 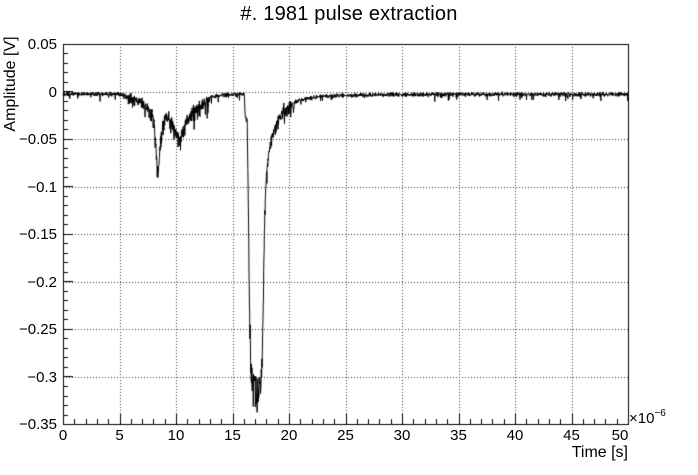 What do you see at coordinates (38, 234) in the screenshot?
I see `y-tick-label: −0.15` at bounding box center [38, 234].